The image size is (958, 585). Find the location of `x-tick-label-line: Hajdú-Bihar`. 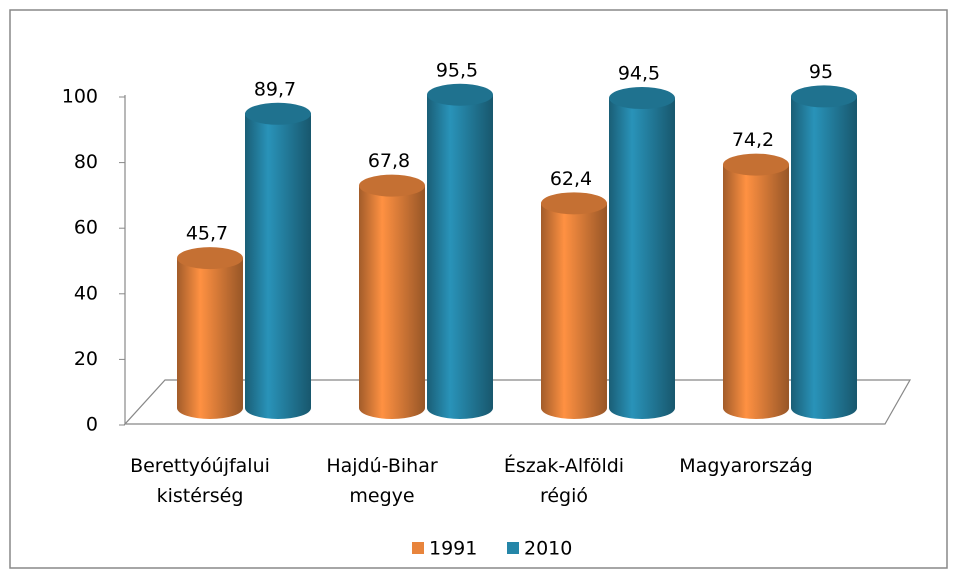

x-tick-label-line: Hajdú-Bihar is located at coordinates (381, 466).